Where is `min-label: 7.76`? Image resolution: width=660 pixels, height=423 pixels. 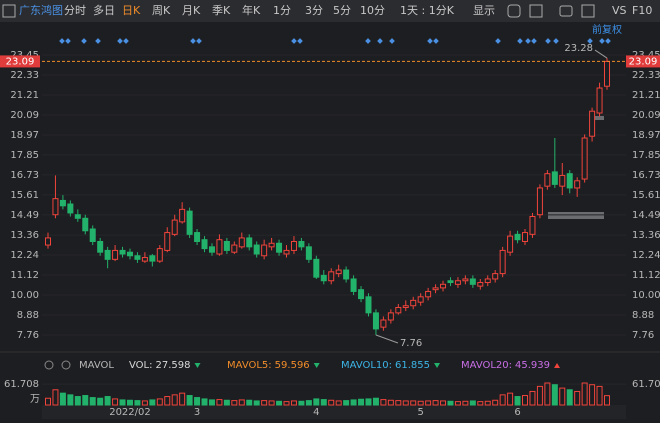
min-label: 7.76 is located at coordinates (411, 343).